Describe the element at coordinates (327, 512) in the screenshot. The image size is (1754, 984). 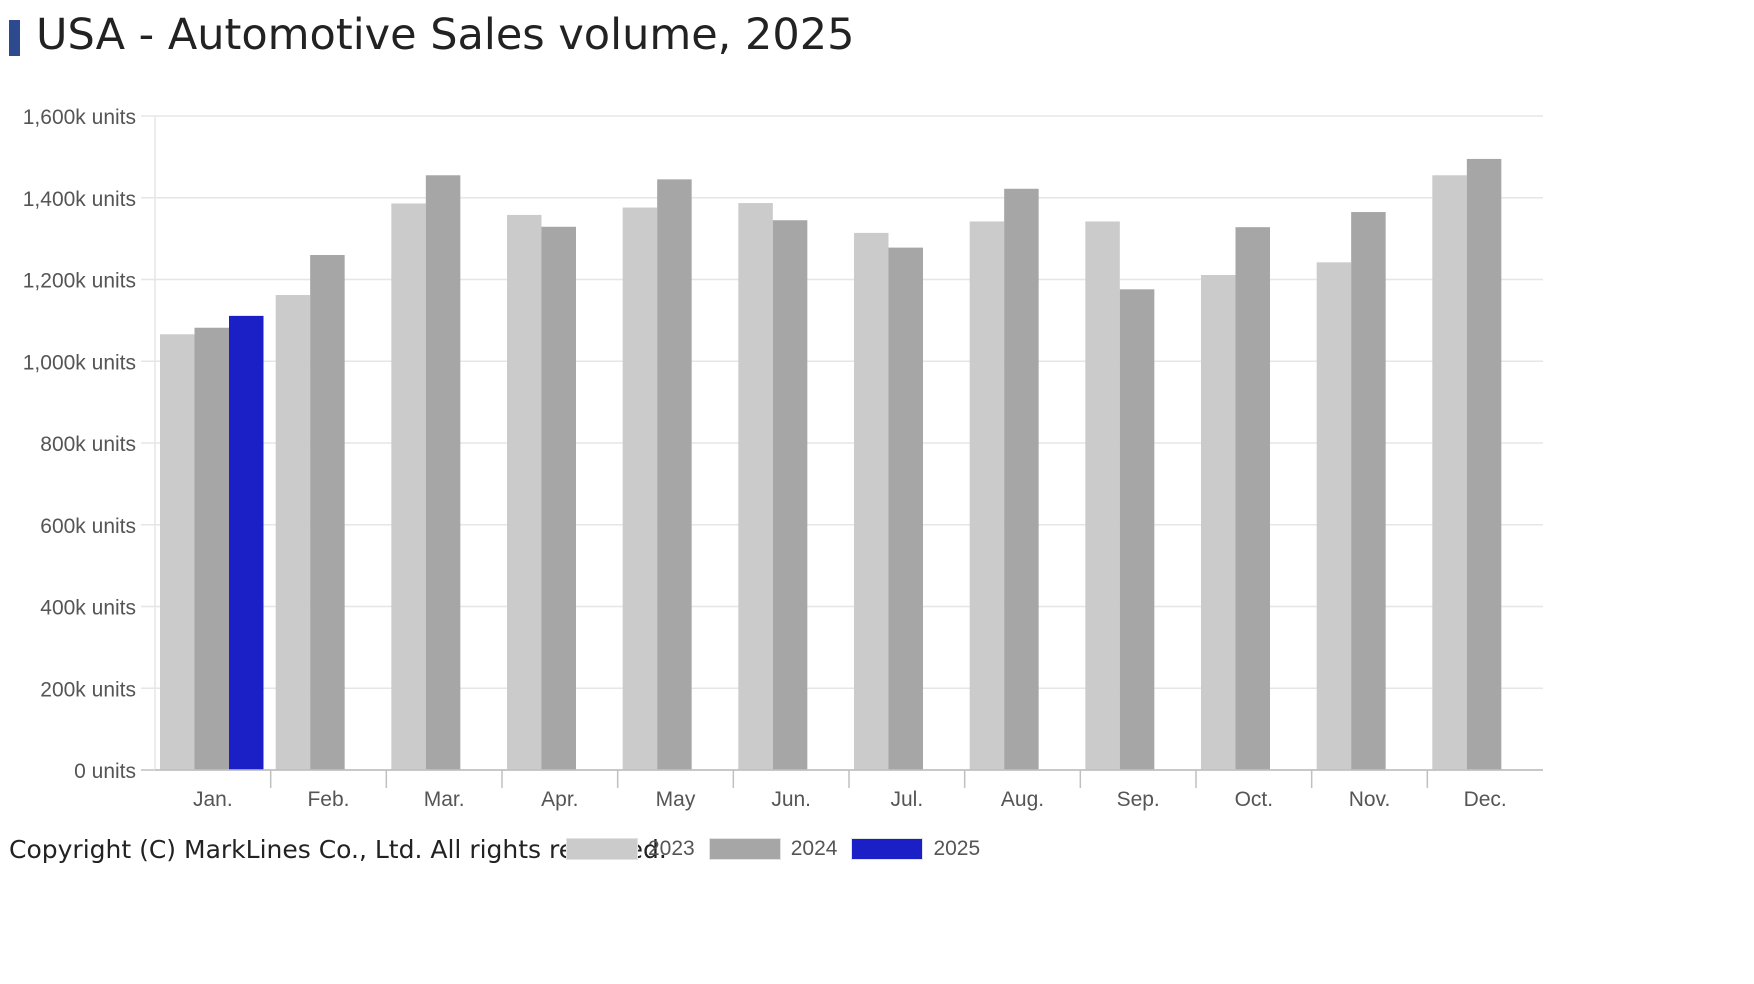
I see `bar-2024-feb` at that location.